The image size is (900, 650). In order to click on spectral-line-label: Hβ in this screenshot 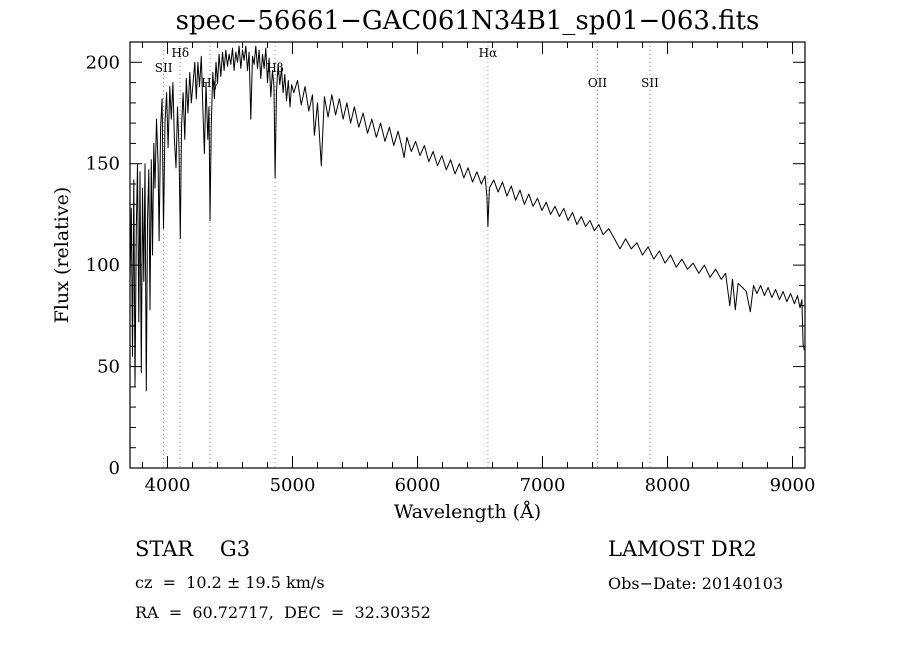, I will do `click(274, 68)`.